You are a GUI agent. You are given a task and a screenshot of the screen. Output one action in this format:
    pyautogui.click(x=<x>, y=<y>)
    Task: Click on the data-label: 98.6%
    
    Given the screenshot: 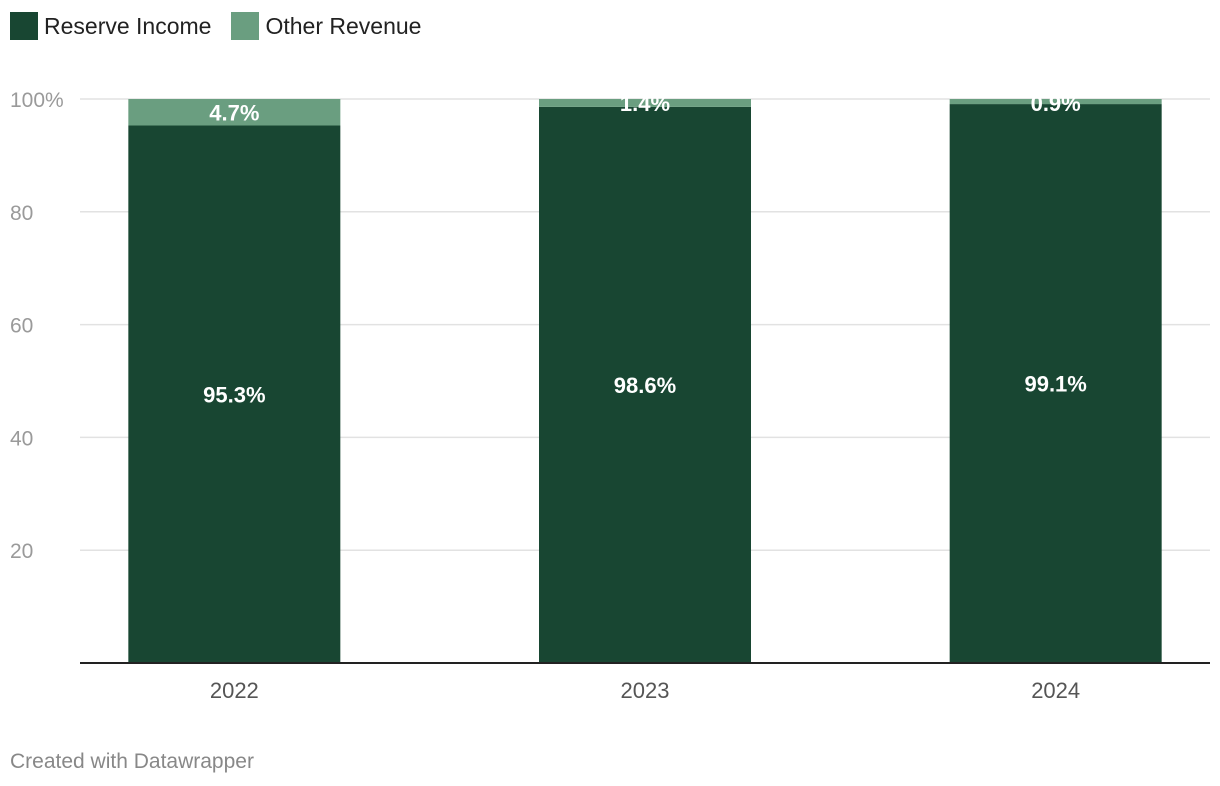 What is the action you would take?
    pyautogui.click(x=645, y=385)
    